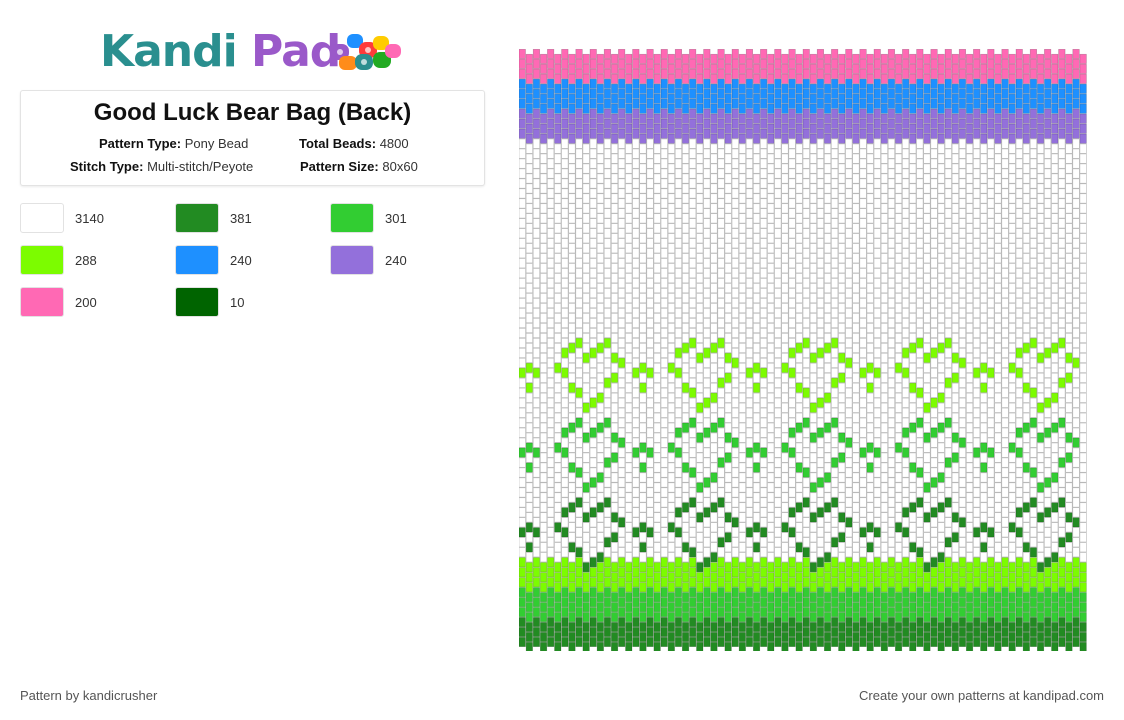 This screenshot has height=720, width=1124. I want to click on palette-entry: 10, so click(209, 302).